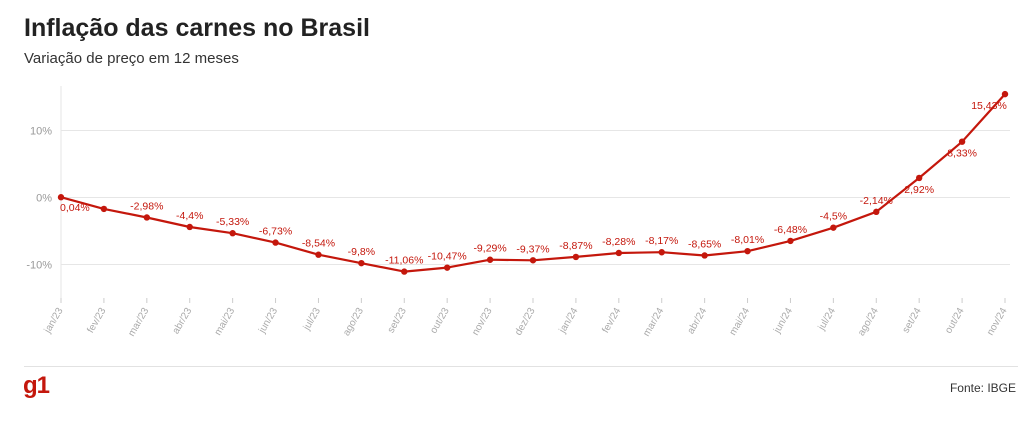 The width and height of the screenshot is (1024, 439). I want to click on x-tick-label: fev/23, so click(96, 320).